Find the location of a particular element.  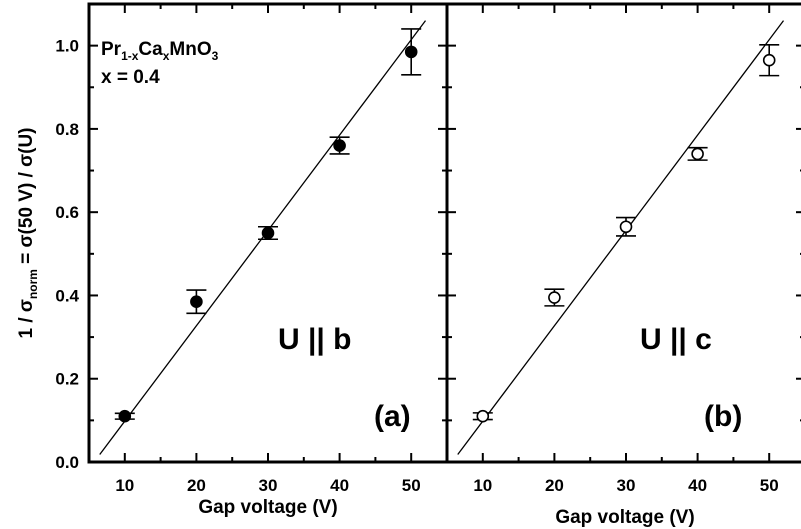

panel-a-label: (a) is located at coordinates (392, 416).